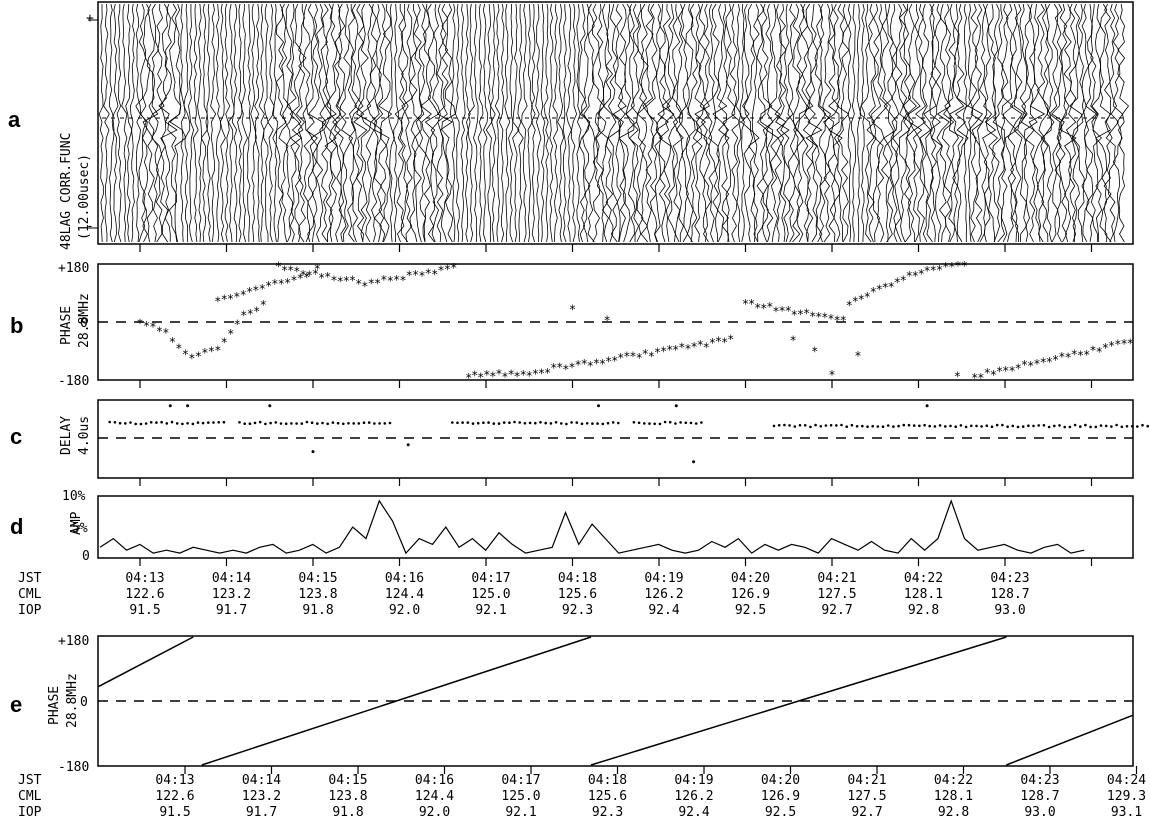 Image resolution: width=1150 pixels, height=831 pixels. What do you see at coordinates (607, 812) in the screenshot?
I see `axis-e-iop-label: 92.3` at bounding box center [607, 812].